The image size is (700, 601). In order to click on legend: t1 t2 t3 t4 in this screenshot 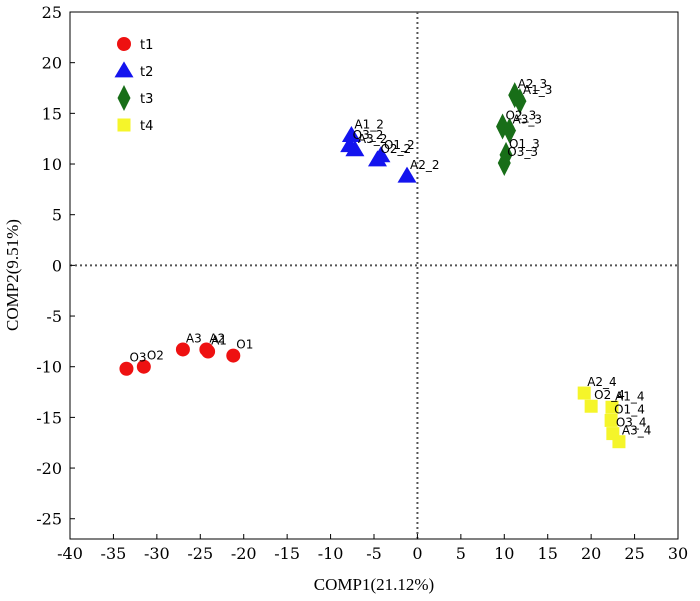, I will do `click(133, 85)`.